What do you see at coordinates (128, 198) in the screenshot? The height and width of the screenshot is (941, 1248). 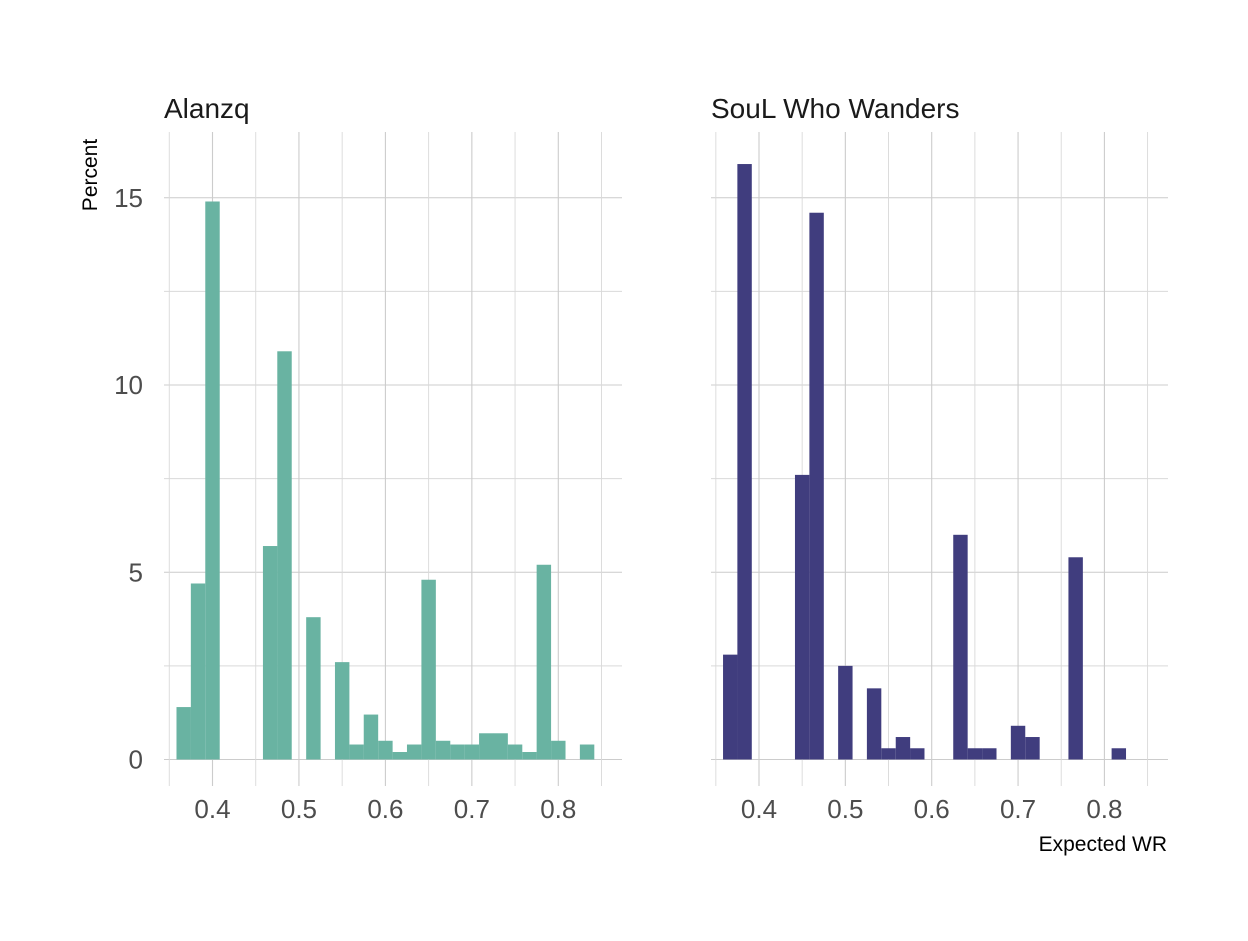 I see `y-tick-label: 15` at bounding box center [128, 198].